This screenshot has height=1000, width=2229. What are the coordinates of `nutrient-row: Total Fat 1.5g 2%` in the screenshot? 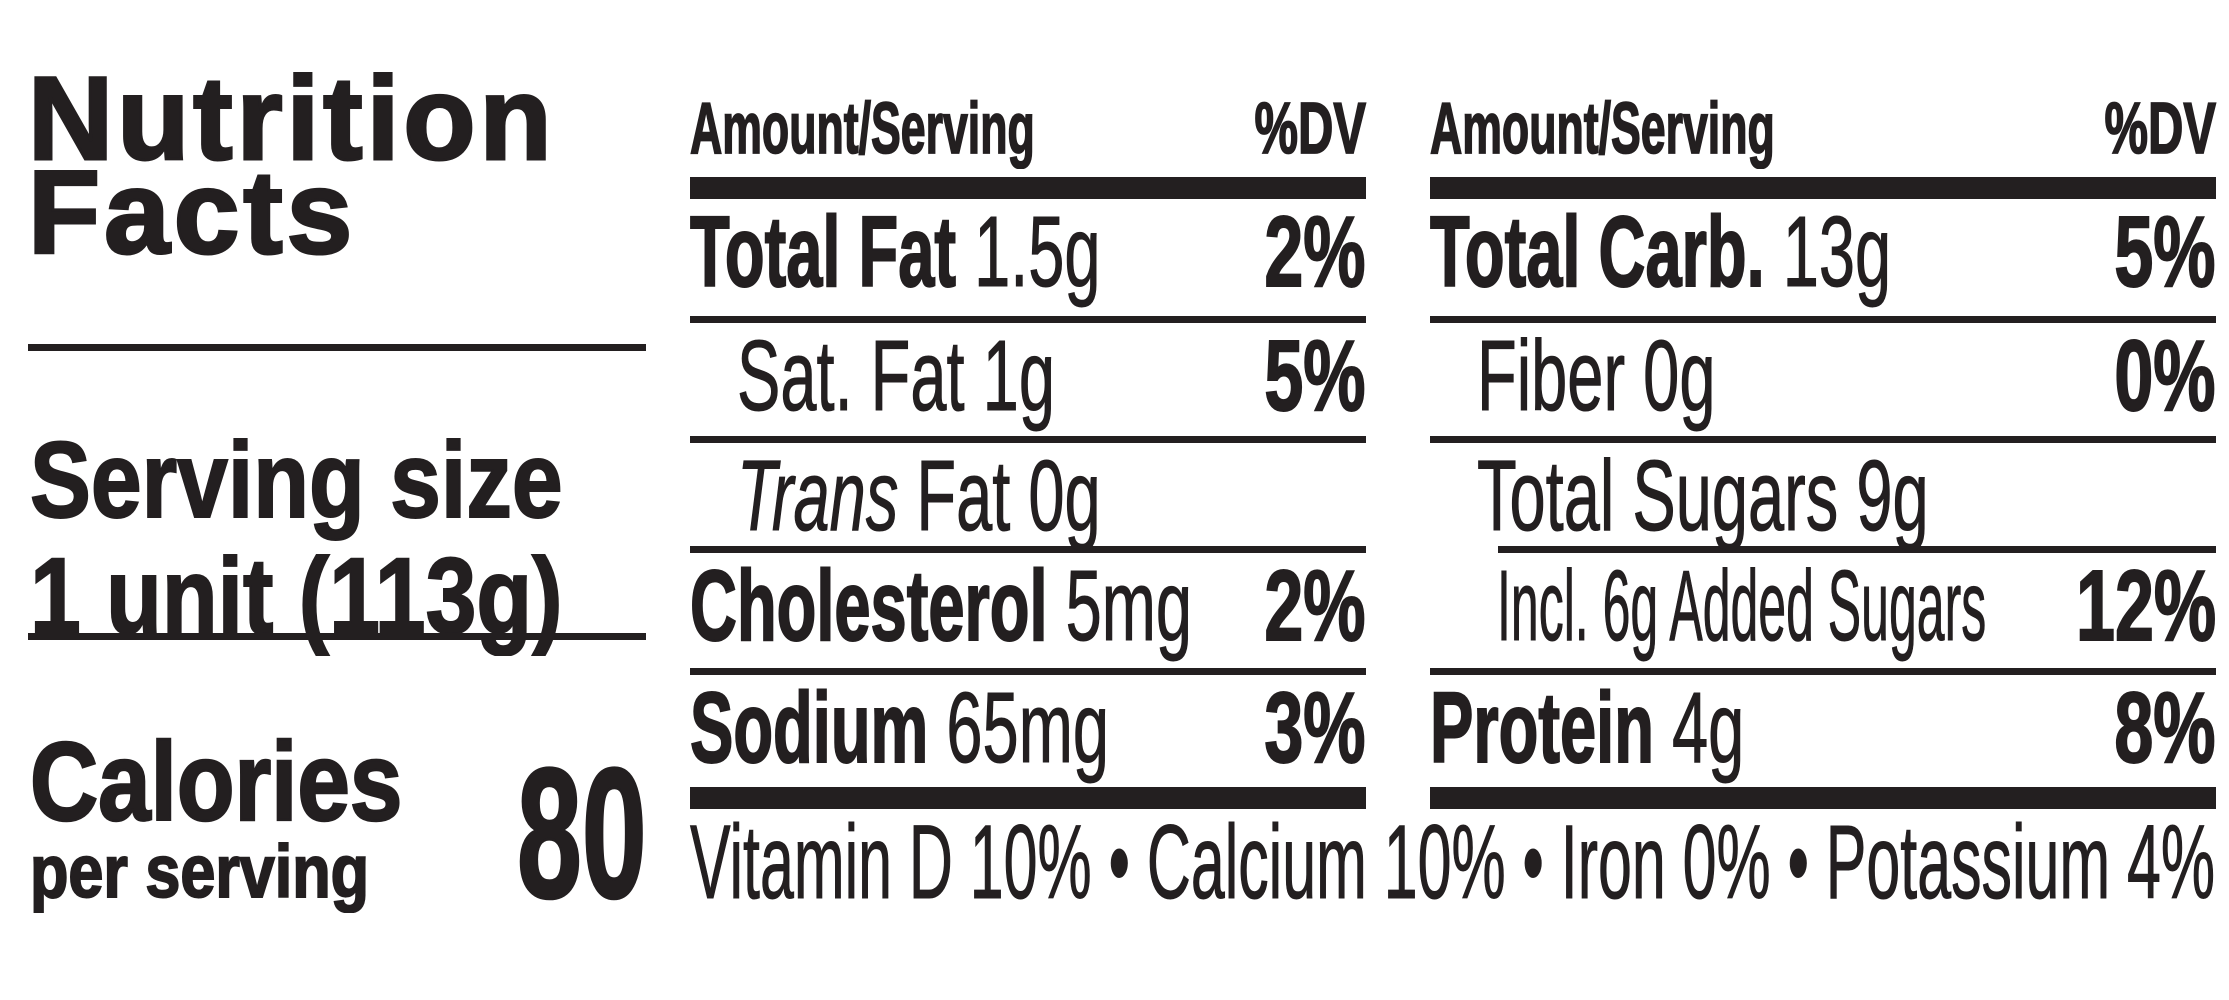 It's located at (1028, 256).